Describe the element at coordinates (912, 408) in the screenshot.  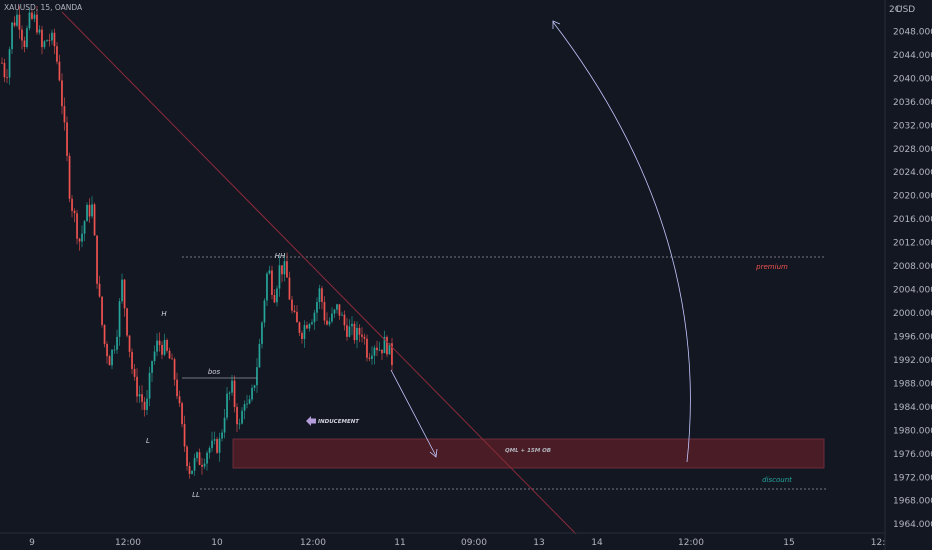
I see `price-tick-label: 1984.000` at that location.